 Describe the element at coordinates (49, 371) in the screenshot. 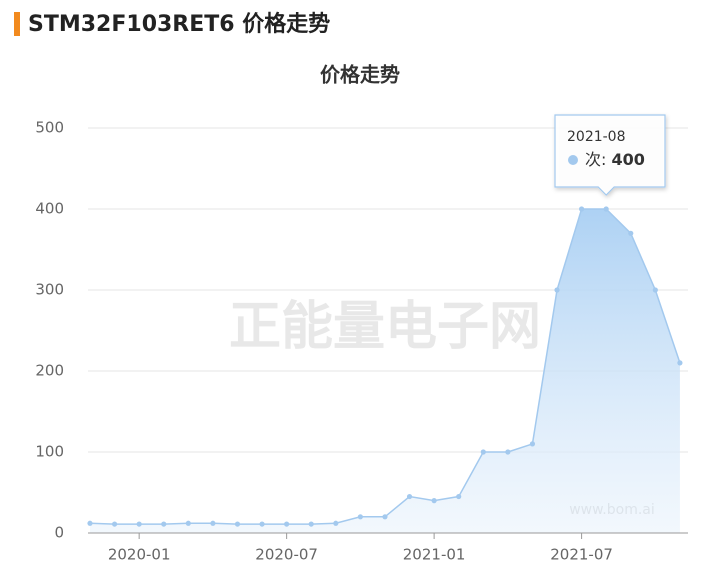

I see `y-tick-label: 200` at that location.